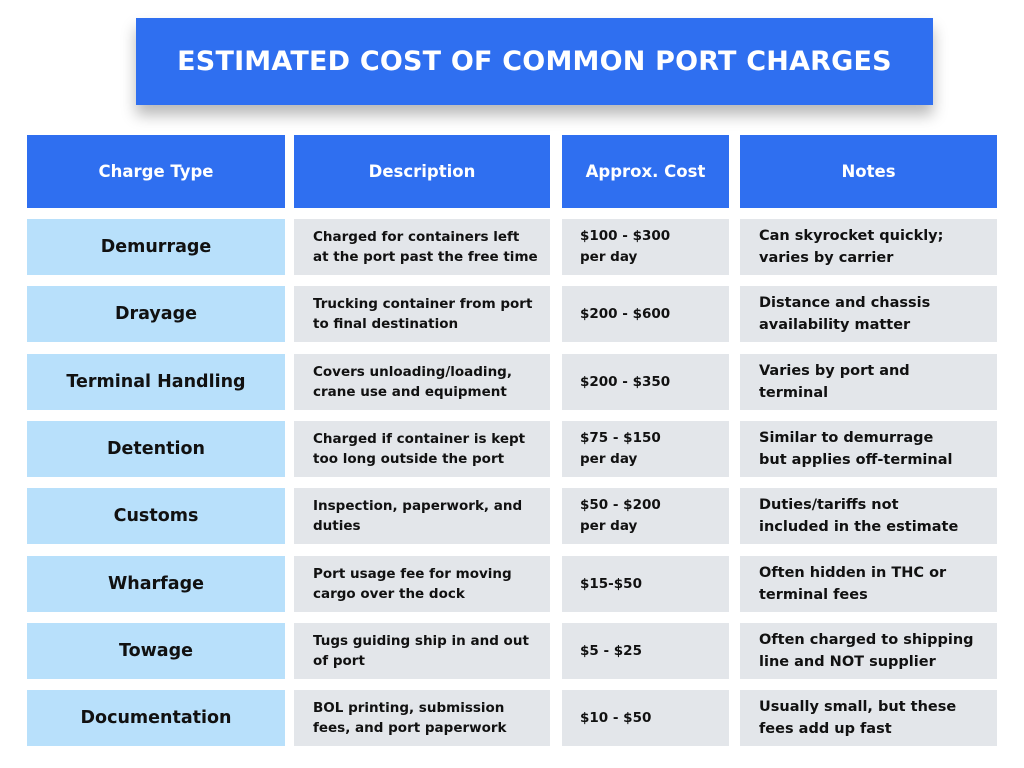 The width and height of the screenshot is (1024, 768). Describe the element at coordinates (852, 584) in the screenshot. I see `notes-cell-text: Often hidden in THC or terminal fees` at that location.